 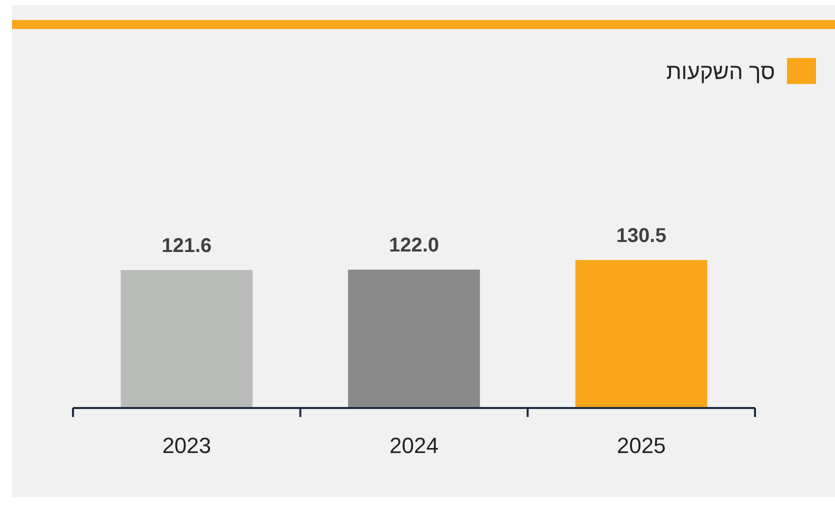 What do you see at coordinates (414, 445) in the screenshot?
I see `x-tick-label: 2024` at bounding box center [414, 445].